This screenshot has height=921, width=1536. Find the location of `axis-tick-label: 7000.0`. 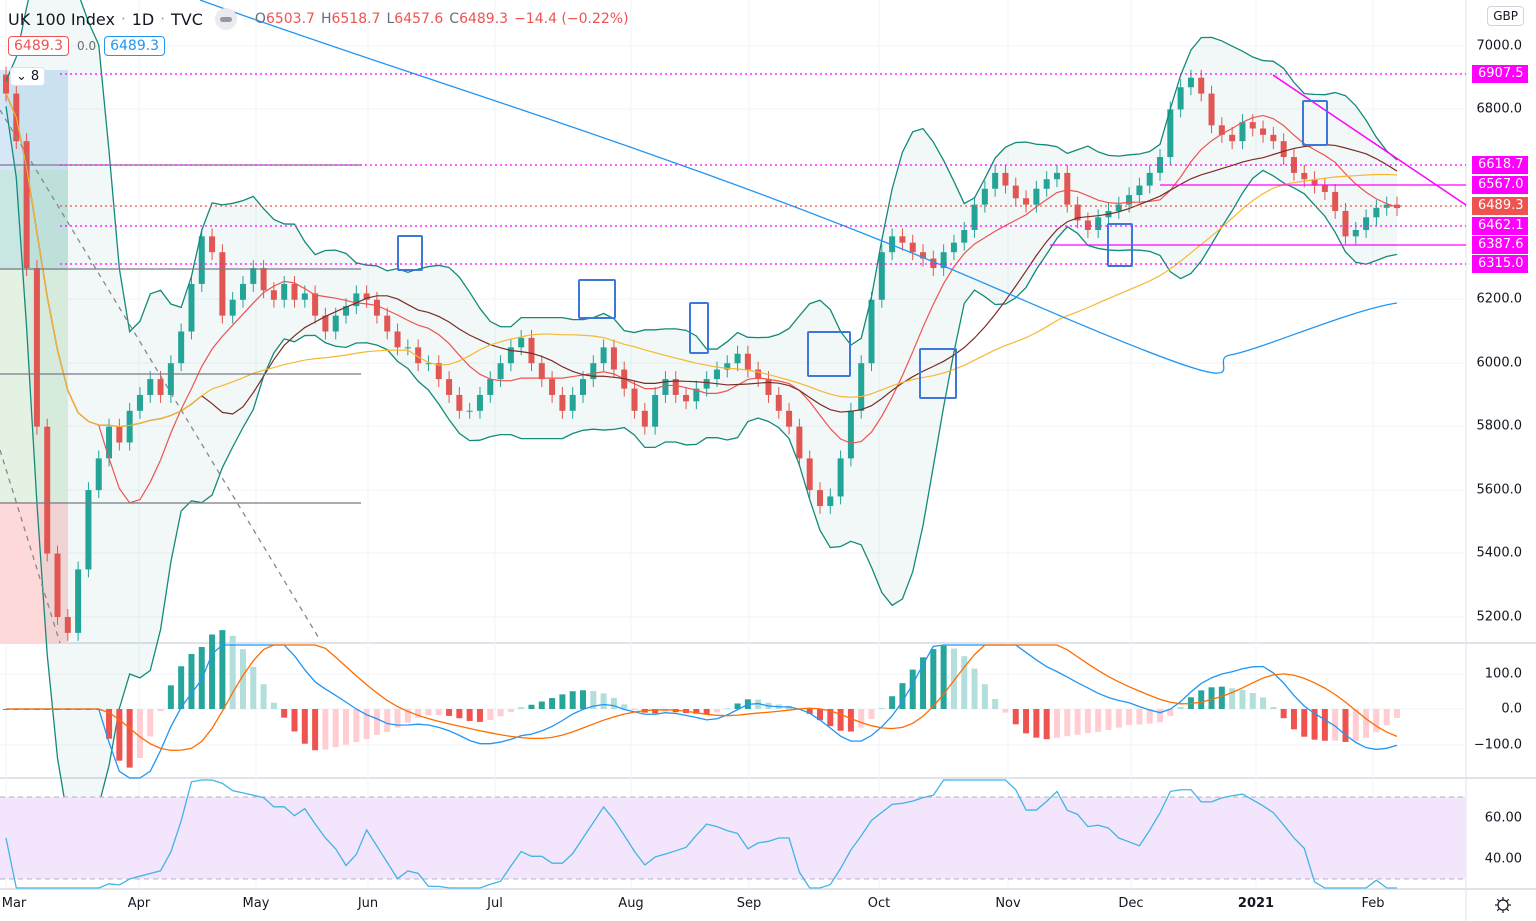

axis-tick-label: 7000.0 is located at coordinates (1499, 46).